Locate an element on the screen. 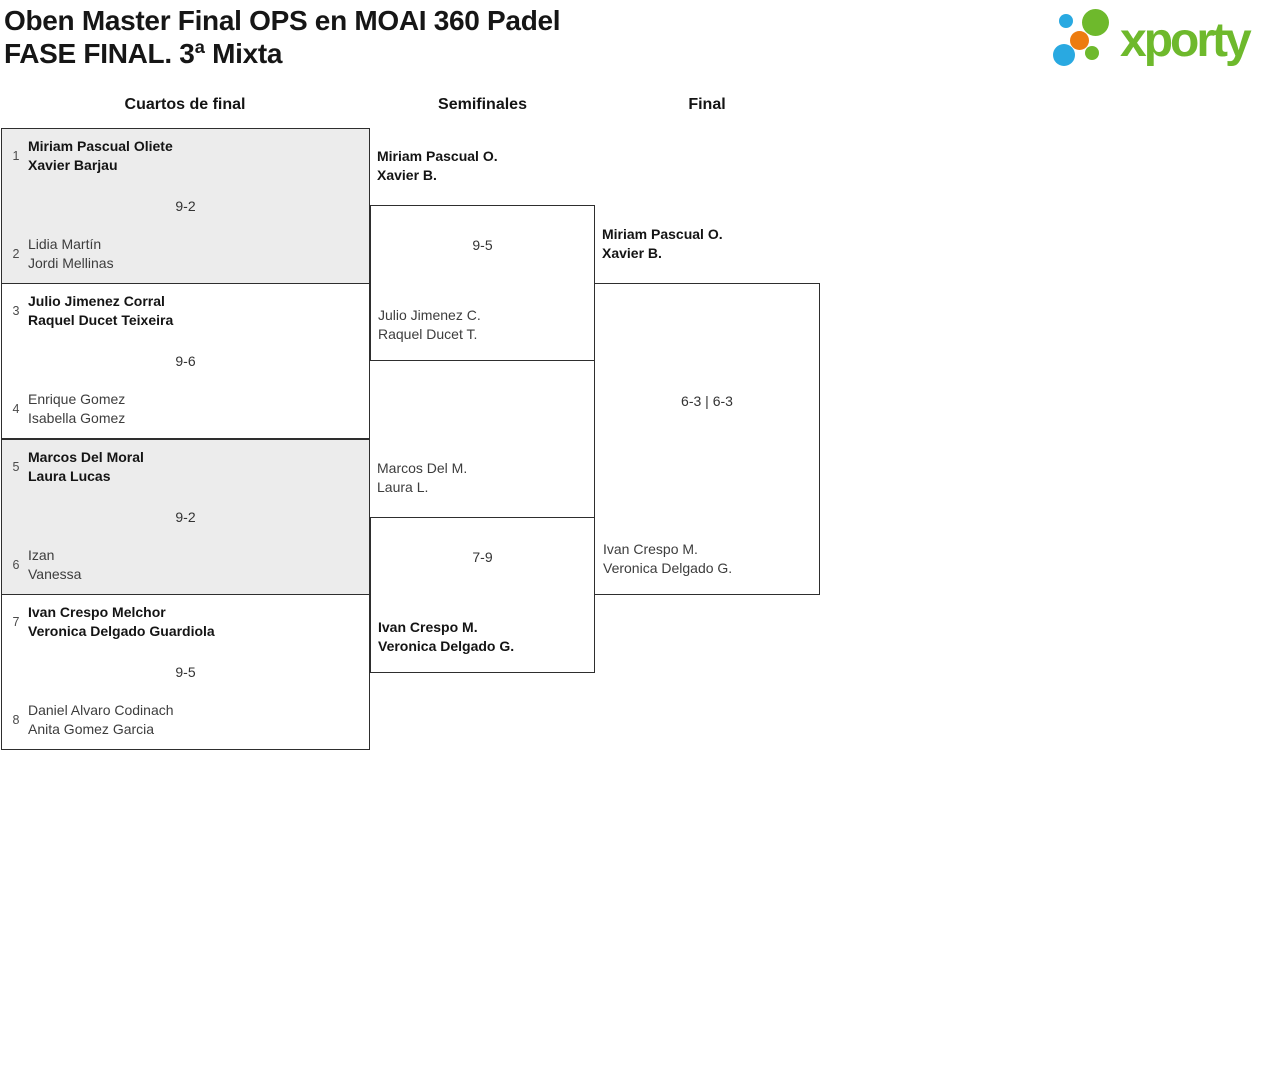 The width and height of the screenshot is (1280, 1081). team-name: Marcos Del Moral Laura Lucas is located at coordinates (86, 467).